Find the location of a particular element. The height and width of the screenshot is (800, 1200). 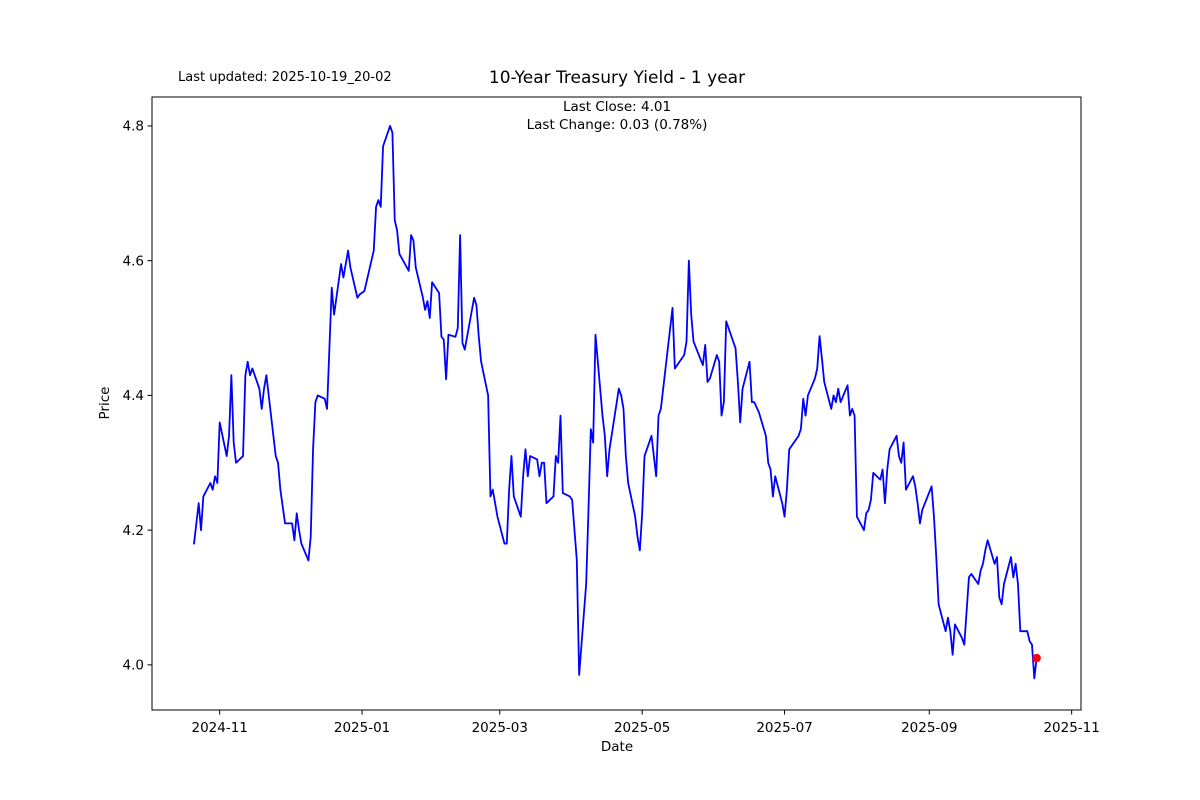

last-updated-annotation: Last updated: 2025-10-19_20-02 is located at coordinates (285, 77).